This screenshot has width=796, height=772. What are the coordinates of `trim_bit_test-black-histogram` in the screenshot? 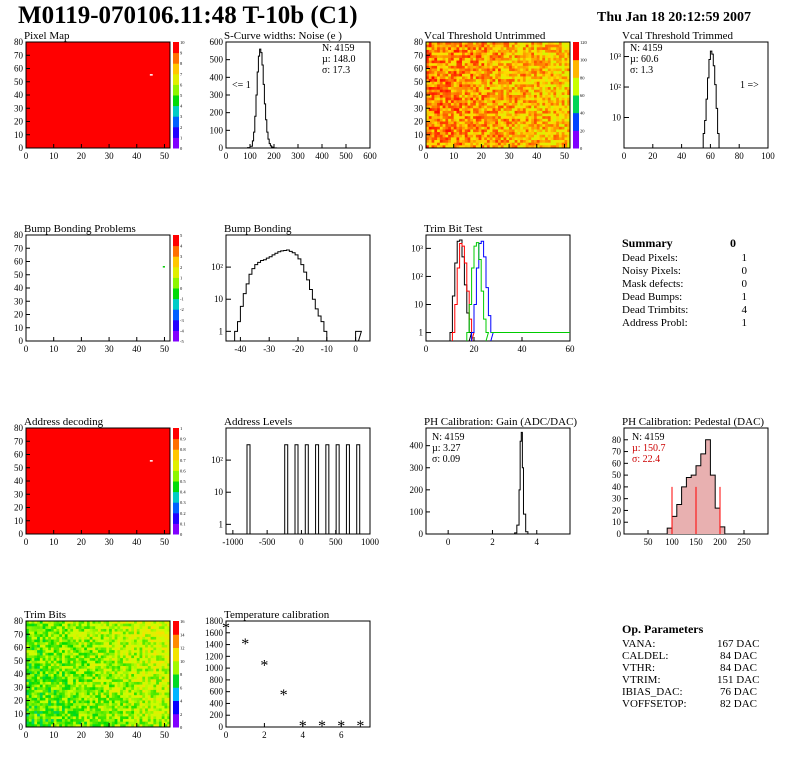 It's located at (461, 290).